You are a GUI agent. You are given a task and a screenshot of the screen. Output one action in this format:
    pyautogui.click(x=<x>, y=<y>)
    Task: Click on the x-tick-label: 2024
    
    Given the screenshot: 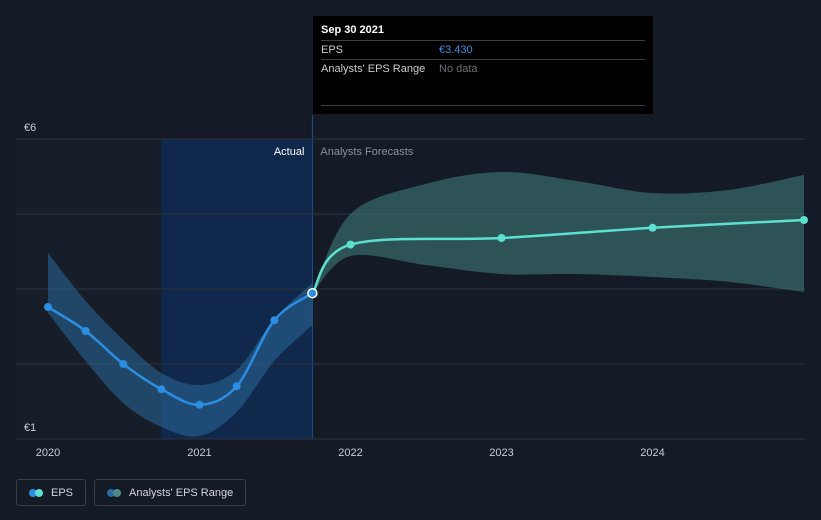 What is the action you would take?
    pyautogui.click(x=652, y=453)
    